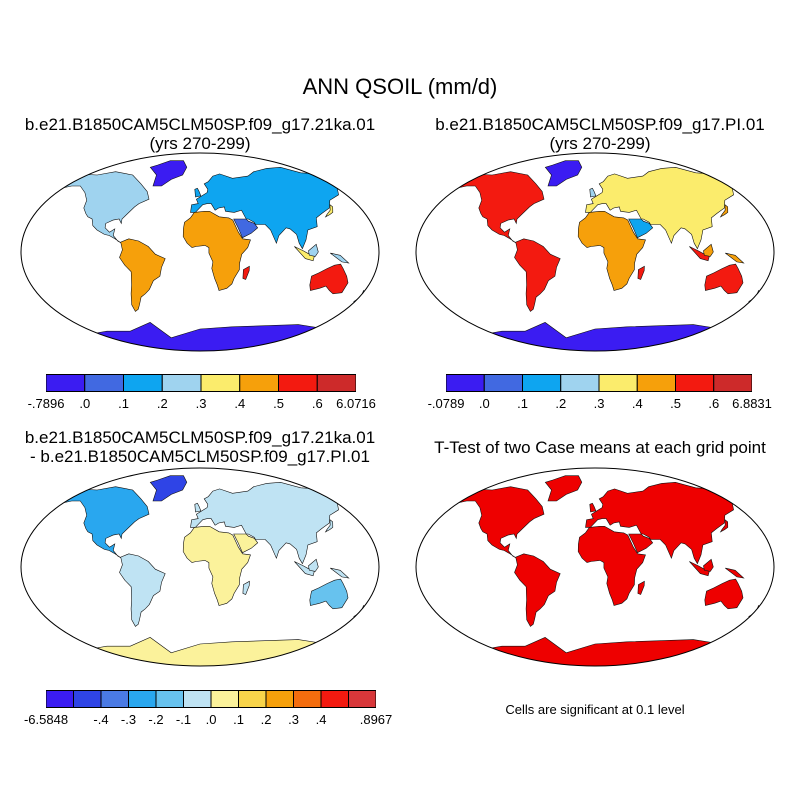 The image size is (800, 800). Describe the element at coordinates (211, 719) in the screenshot. I see `colorbar-label-5: .0` at that location.